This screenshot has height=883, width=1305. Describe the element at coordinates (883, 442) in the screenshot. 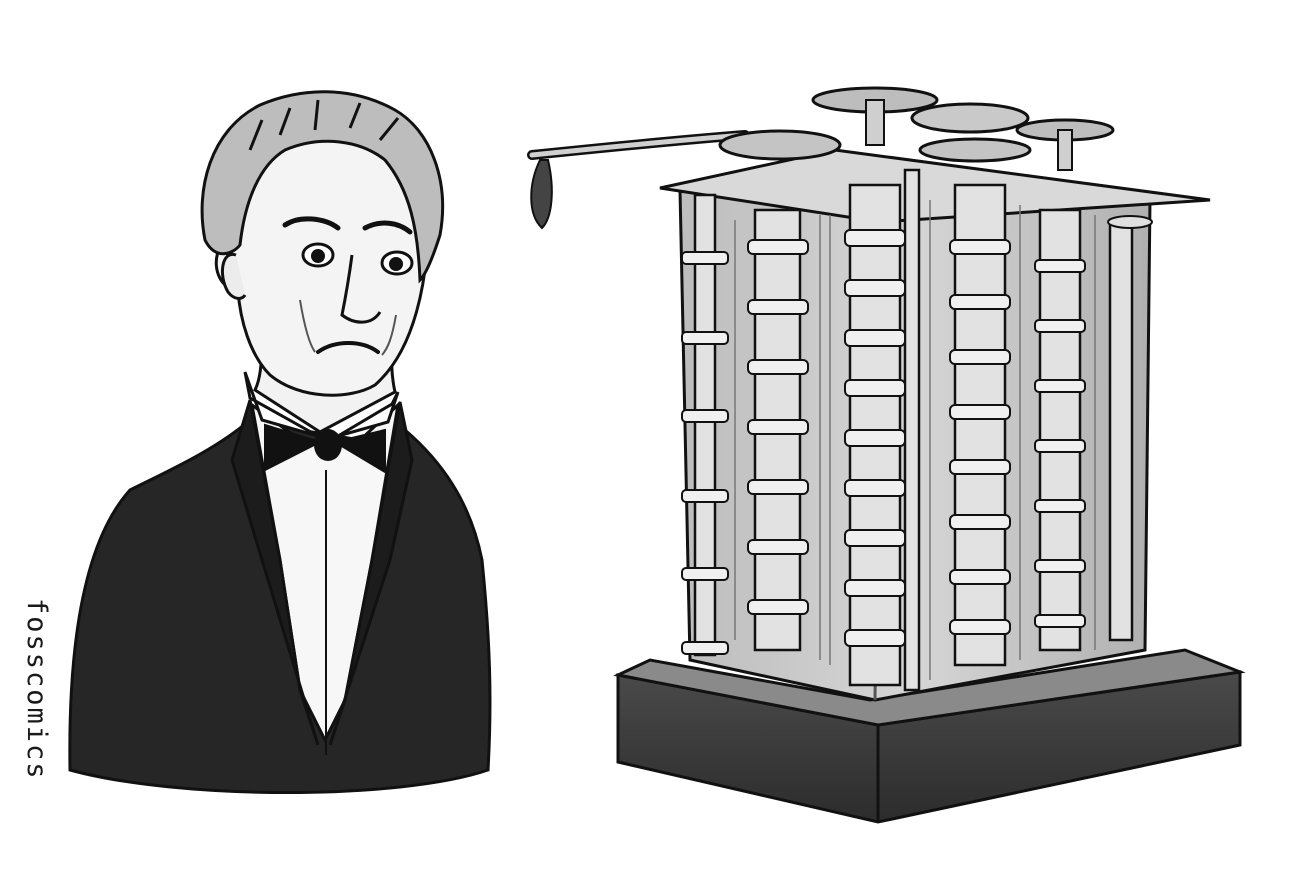

I see `number-wheels` at that location.